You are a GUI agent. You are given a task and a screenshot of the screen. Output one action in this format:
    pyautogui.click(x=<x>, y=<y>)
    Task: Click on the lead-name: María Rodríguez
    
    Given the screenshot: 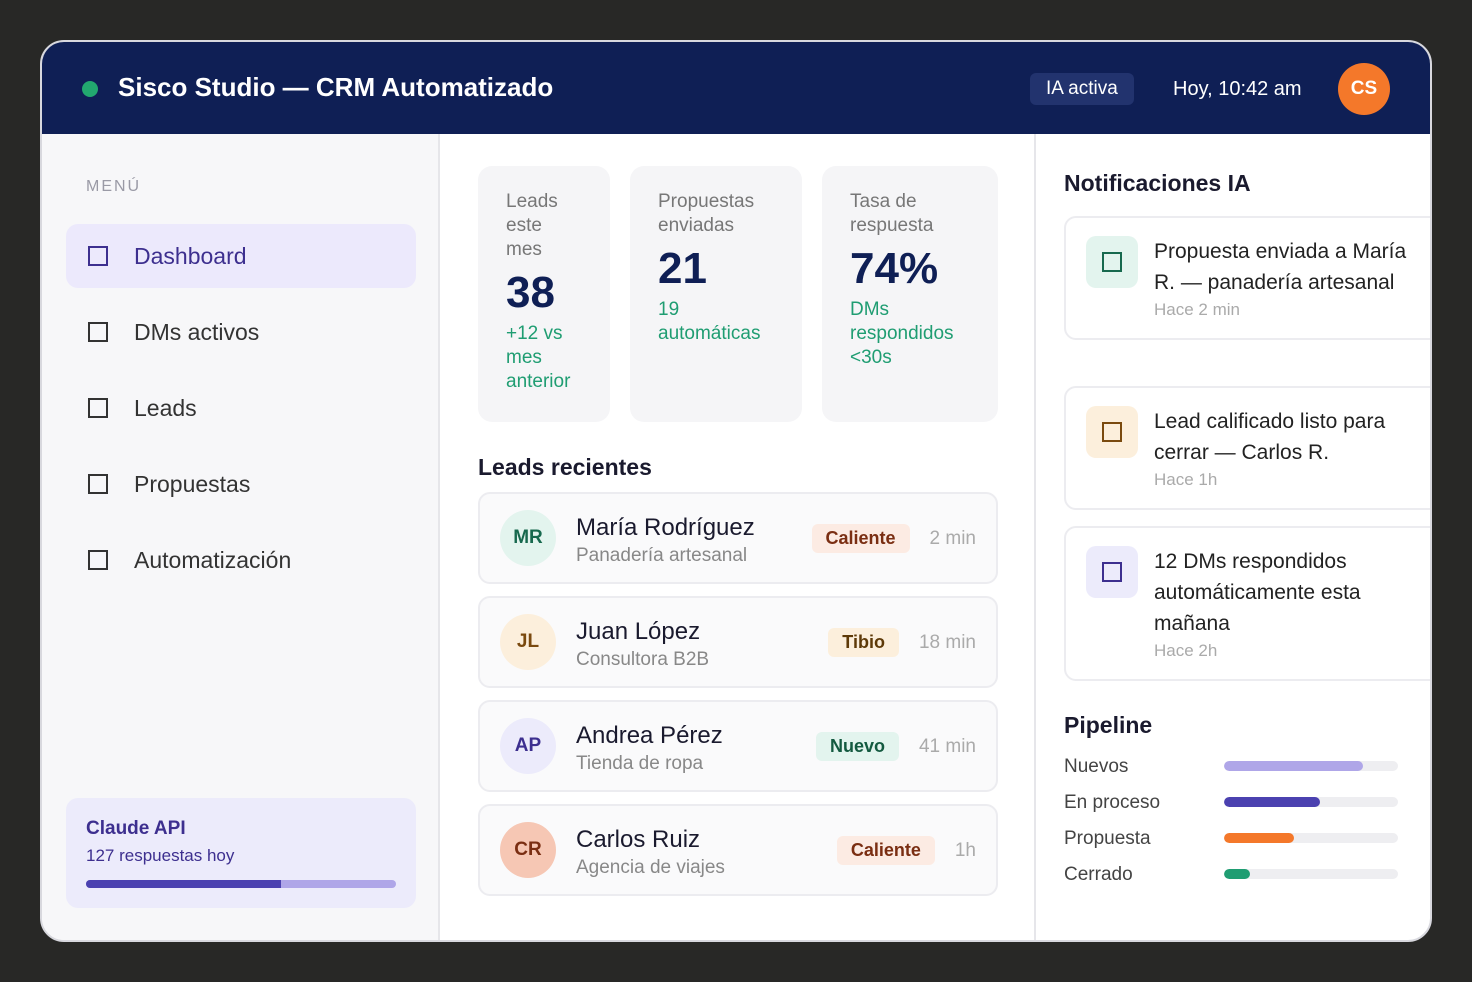 What is the action you would take?
    pyautogui.click(x=665, y=527)
    